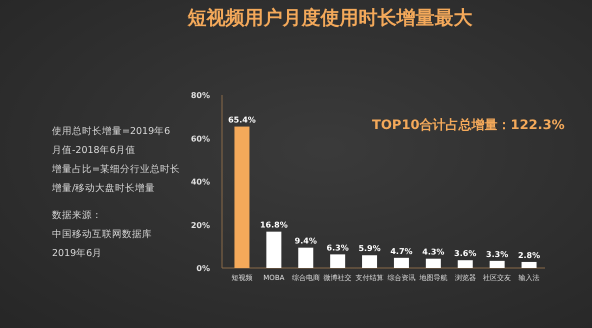 This screenshot has height=328, width=592. I want to click on data-label: 3.6%, so click(465, 253).